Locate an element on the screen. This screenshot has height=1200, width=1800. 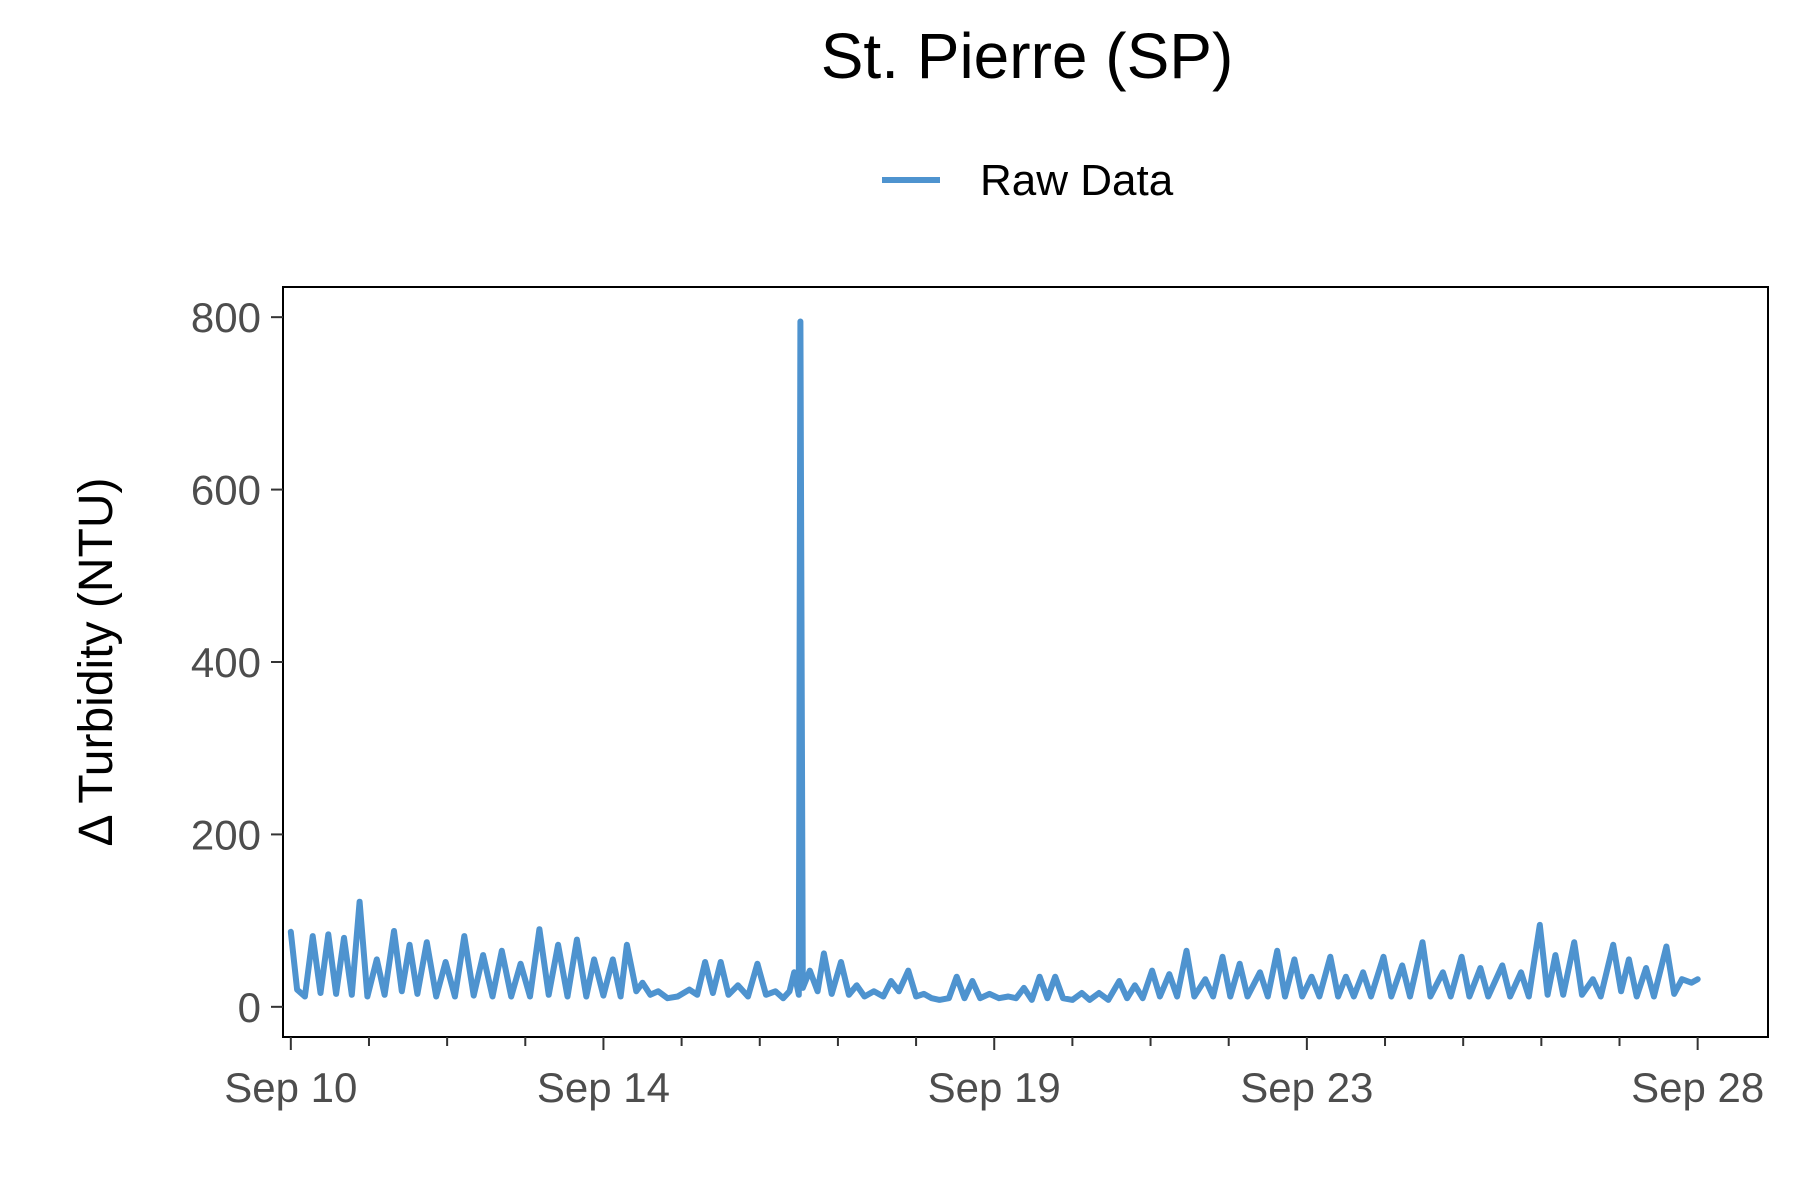
x-axis: Sep 10 Sep 14 Sep 19 Sep 23 Sep 28 is located at coordinates (994, 1074).